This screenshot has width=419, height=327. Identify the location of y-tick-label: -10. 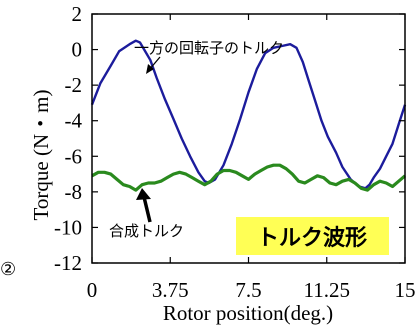
(68, 227).